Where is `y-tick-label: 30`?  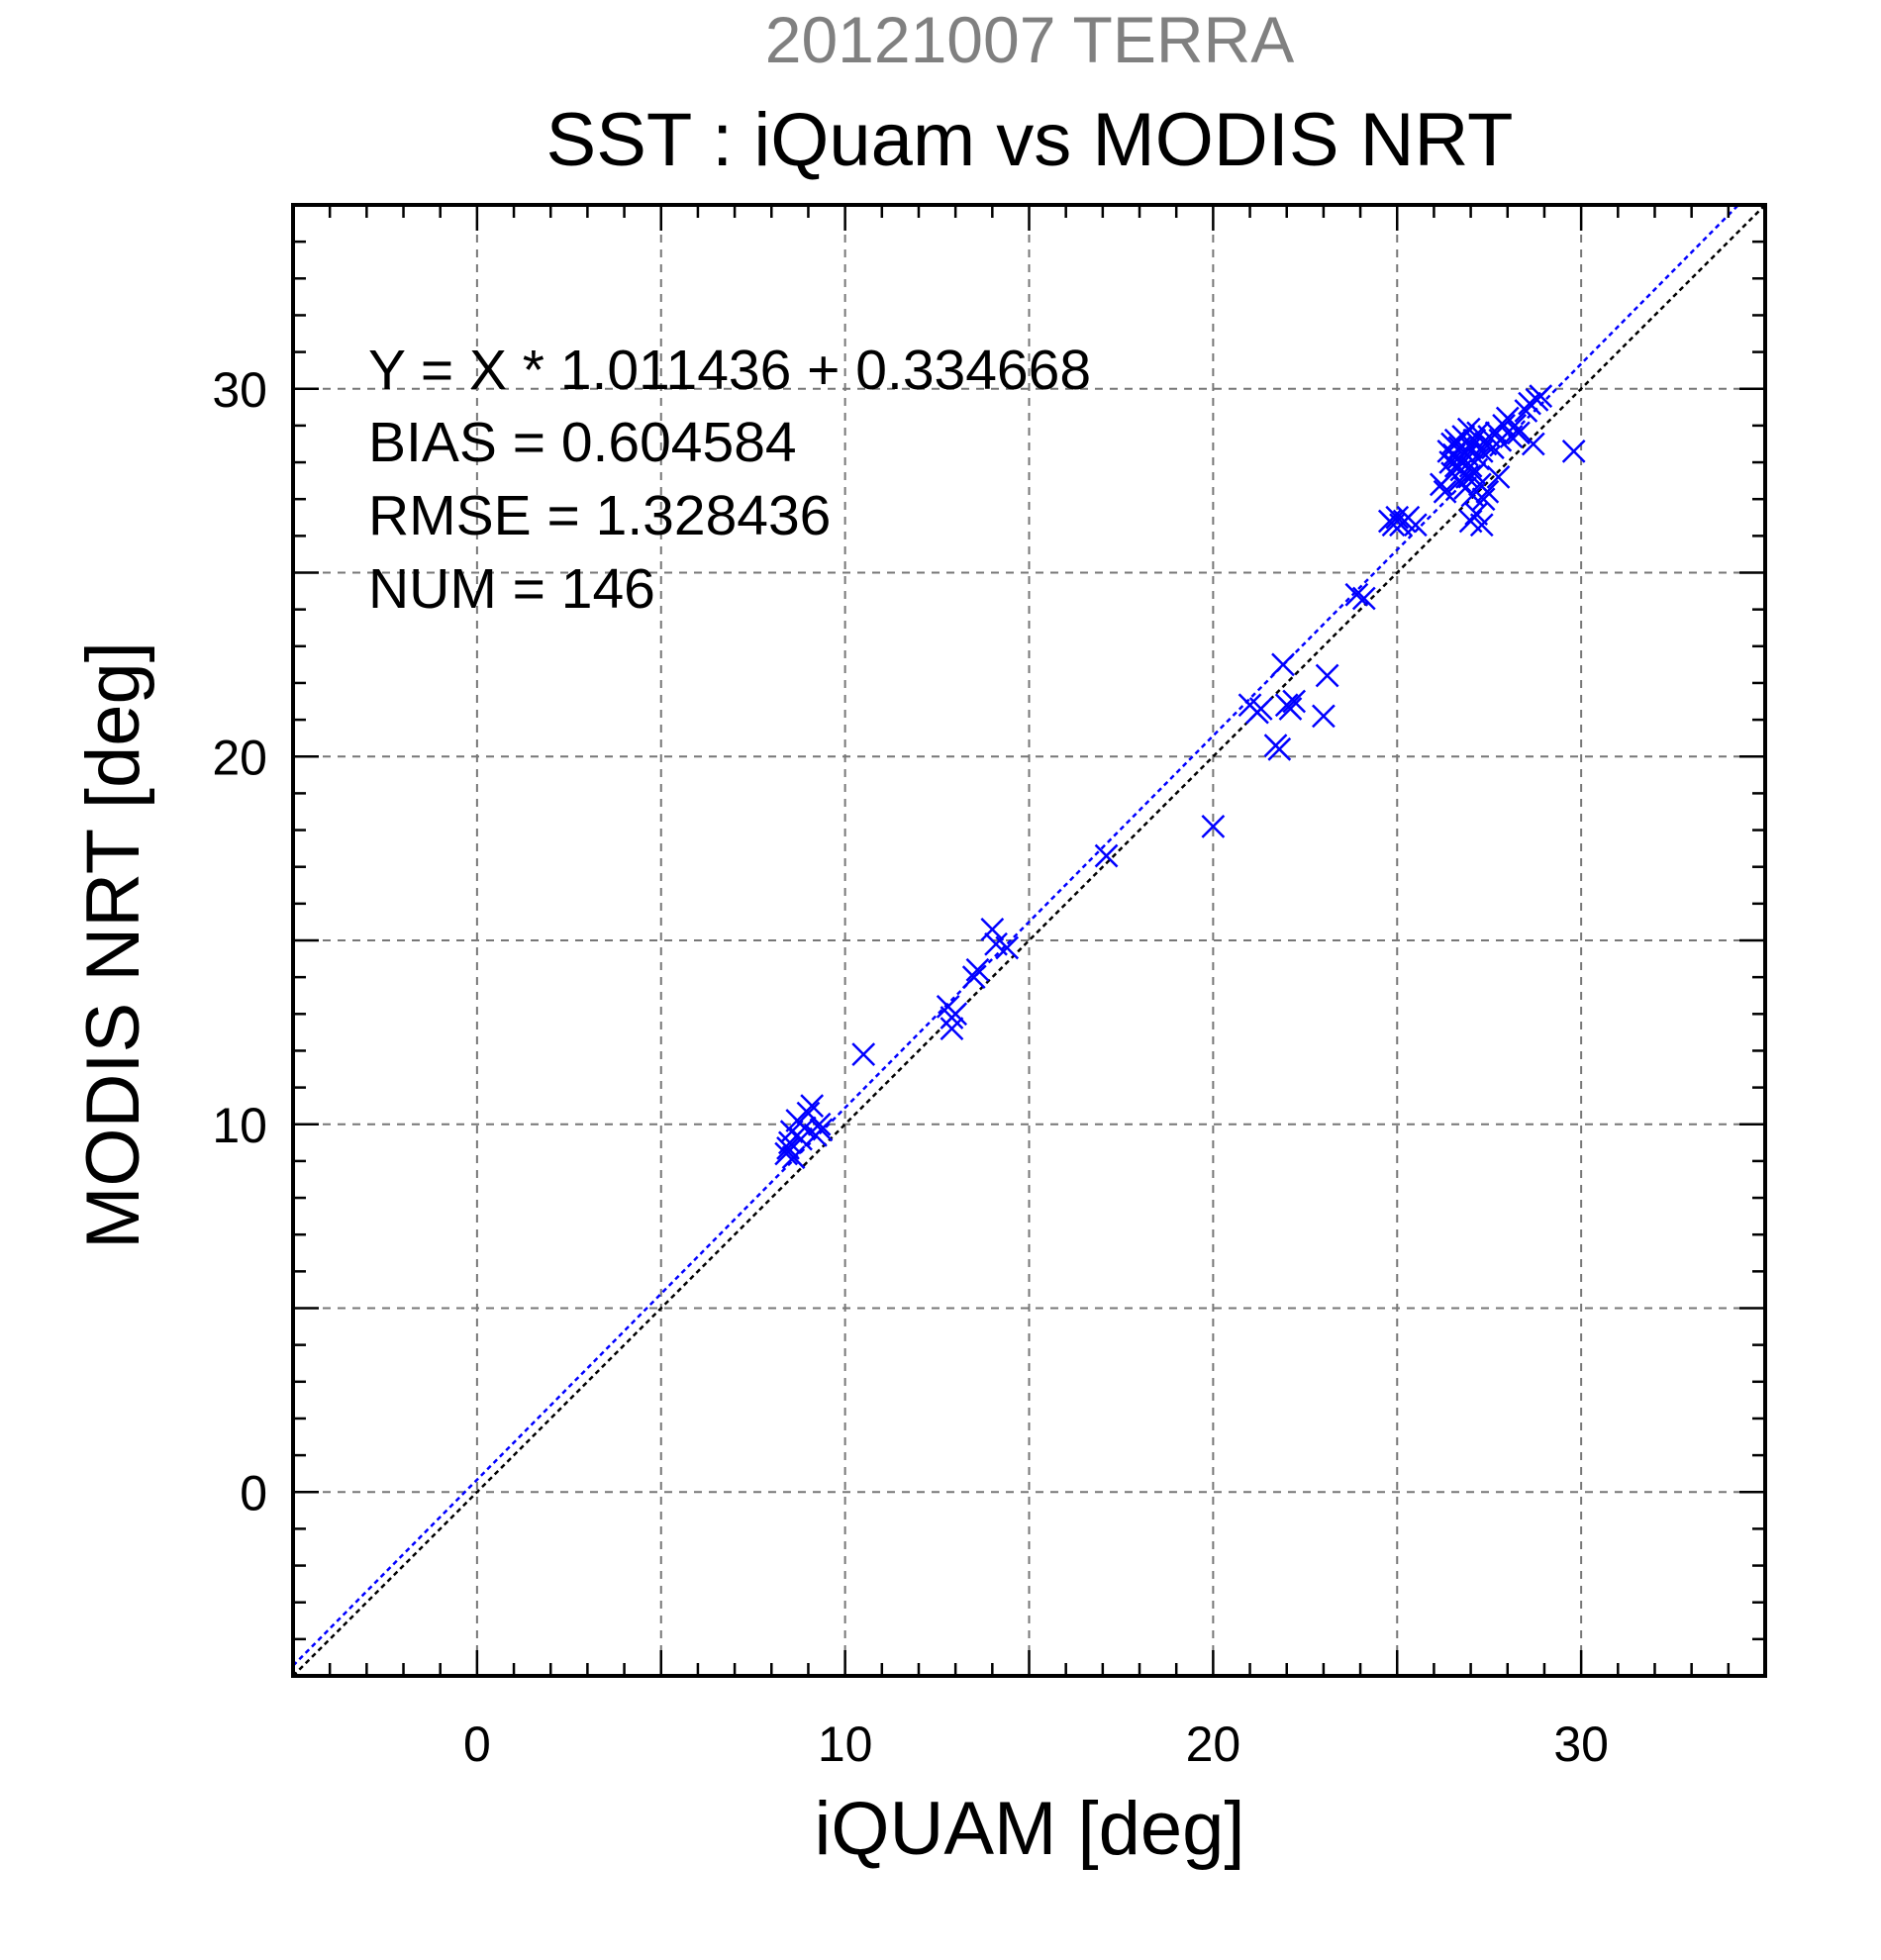 y-tick-label: 30 is located at coordinates (240, 390).